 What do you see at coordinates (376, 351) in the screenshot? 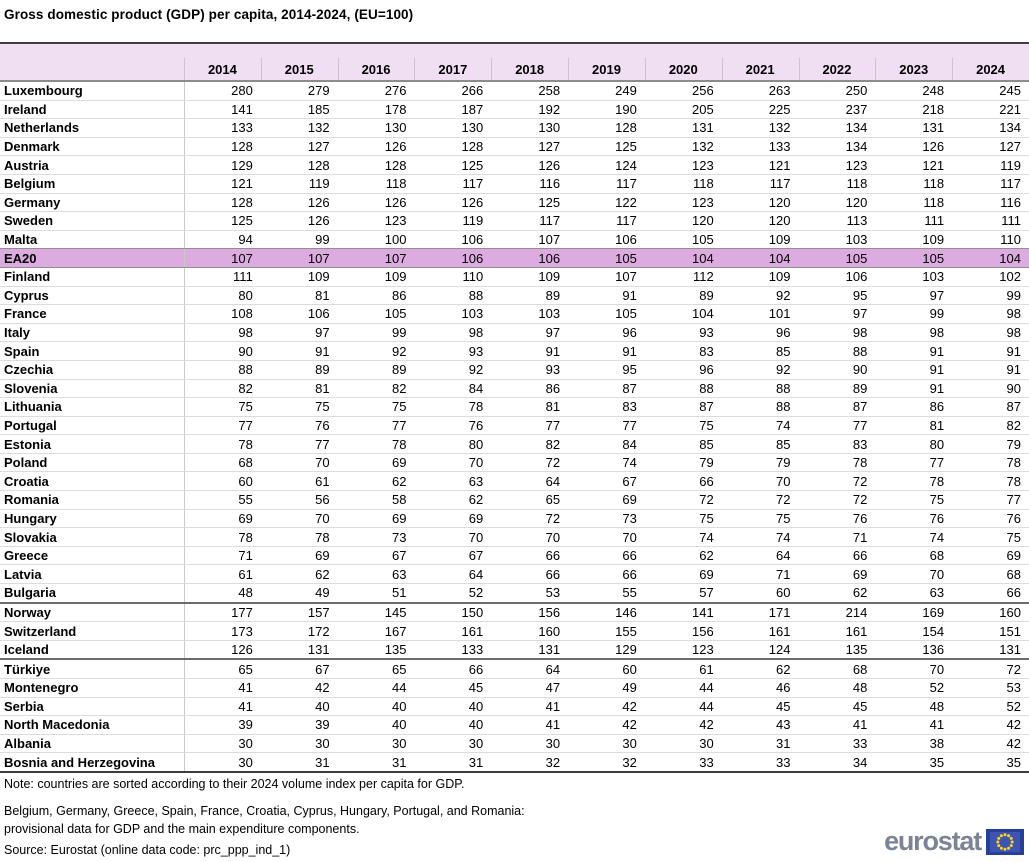
I see `value-cell: 92` at bounding box center [376, 351].